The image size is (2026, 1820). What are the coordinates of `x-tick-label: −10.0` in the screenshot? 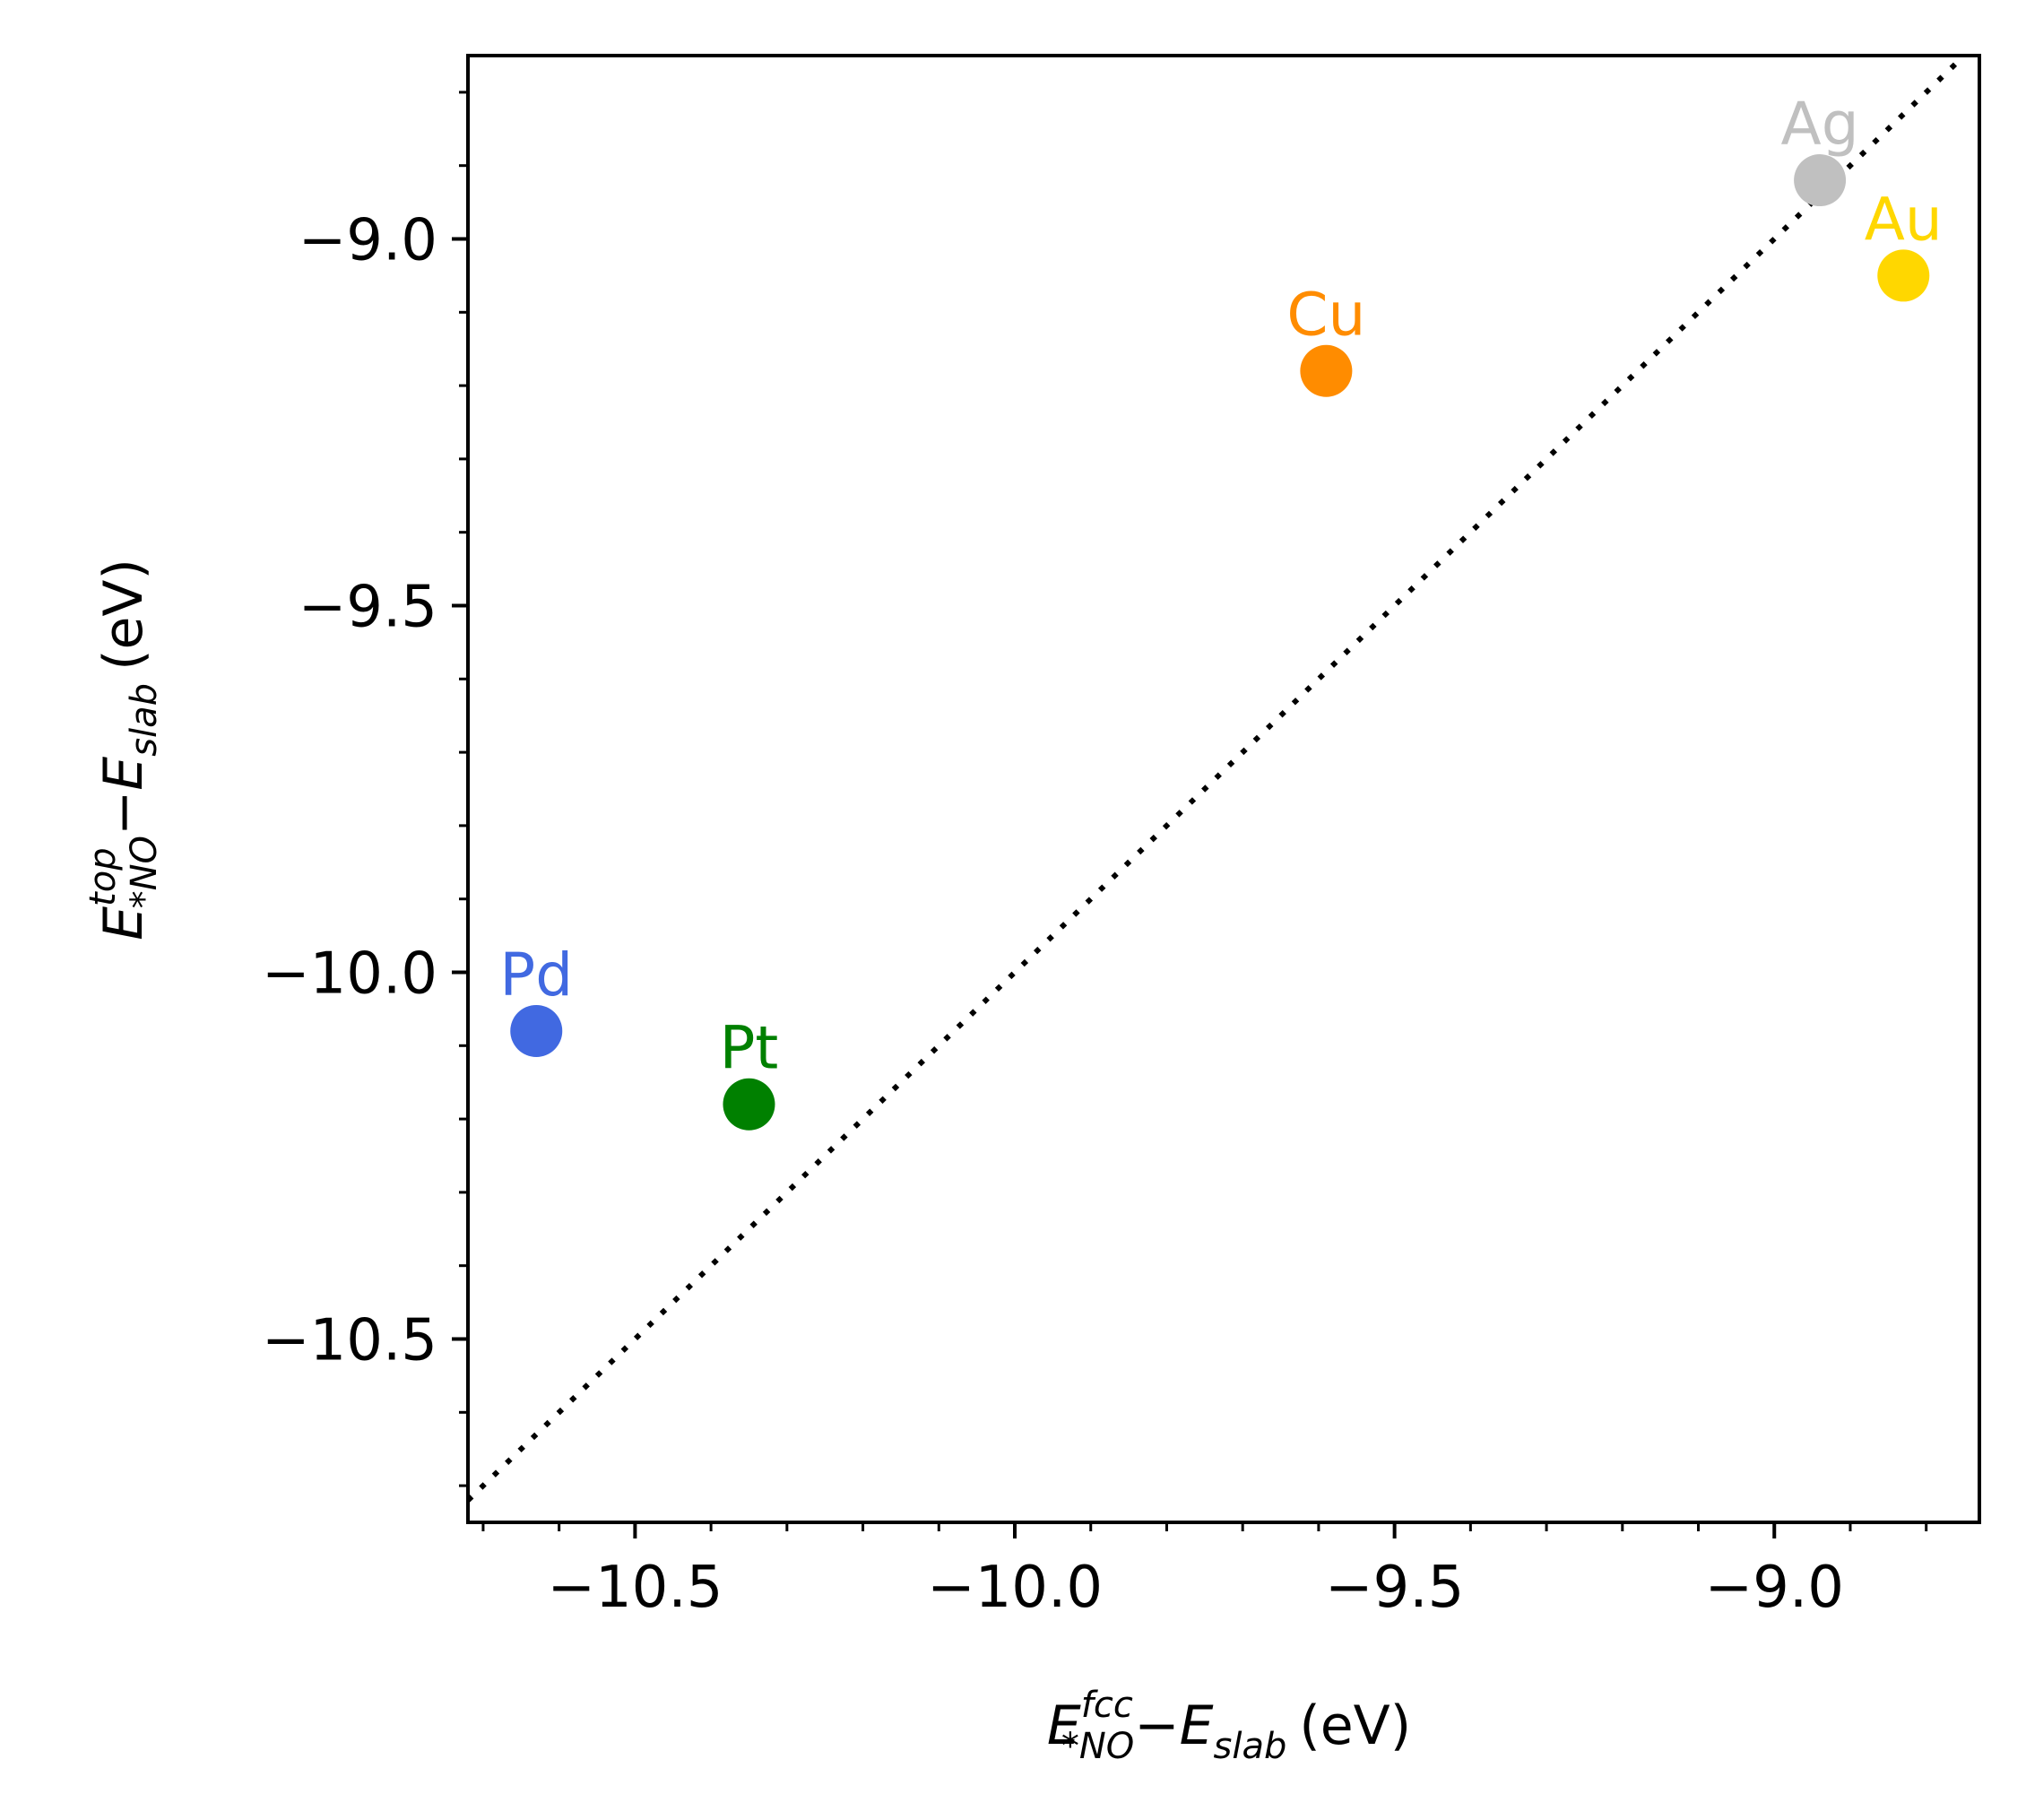 It's located at (1015, 1588).